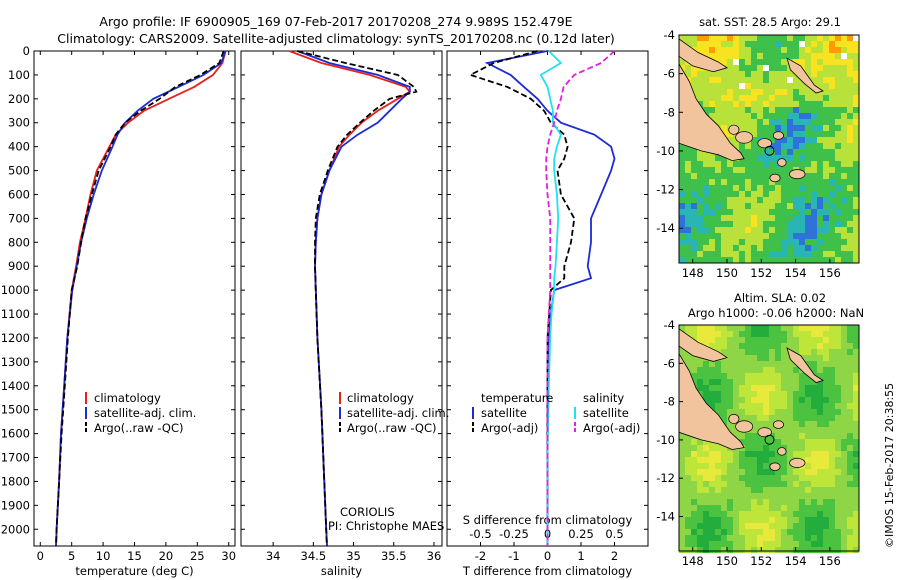 Image resolution: width=900 pixels, height=580 pixels. Describe the element at coordinates (19, 99) in the screenshot. I see `y-tick-label: 200` at that location.